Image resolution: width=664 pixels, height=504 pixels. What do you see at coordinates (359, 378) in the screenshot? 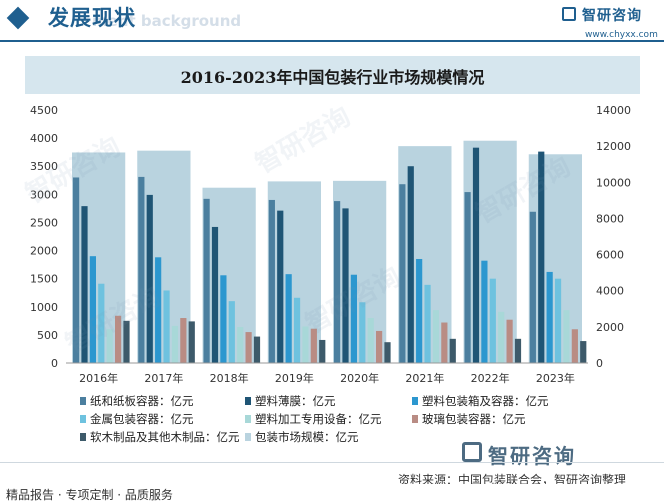
I see `x-tick-label: 2020年` at bounding box center [359, 378].